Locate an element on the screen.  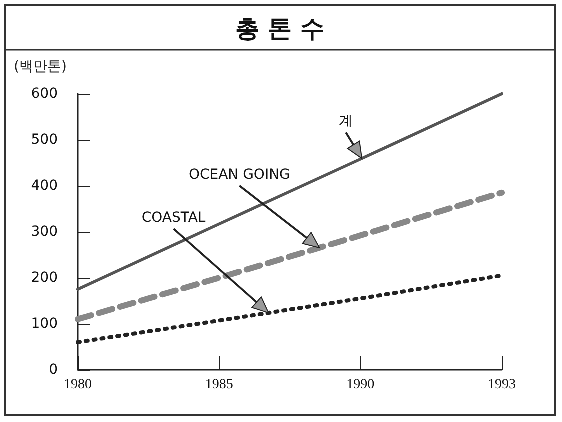
x-tick-label: 1990 is located at coordinates (360, 385).